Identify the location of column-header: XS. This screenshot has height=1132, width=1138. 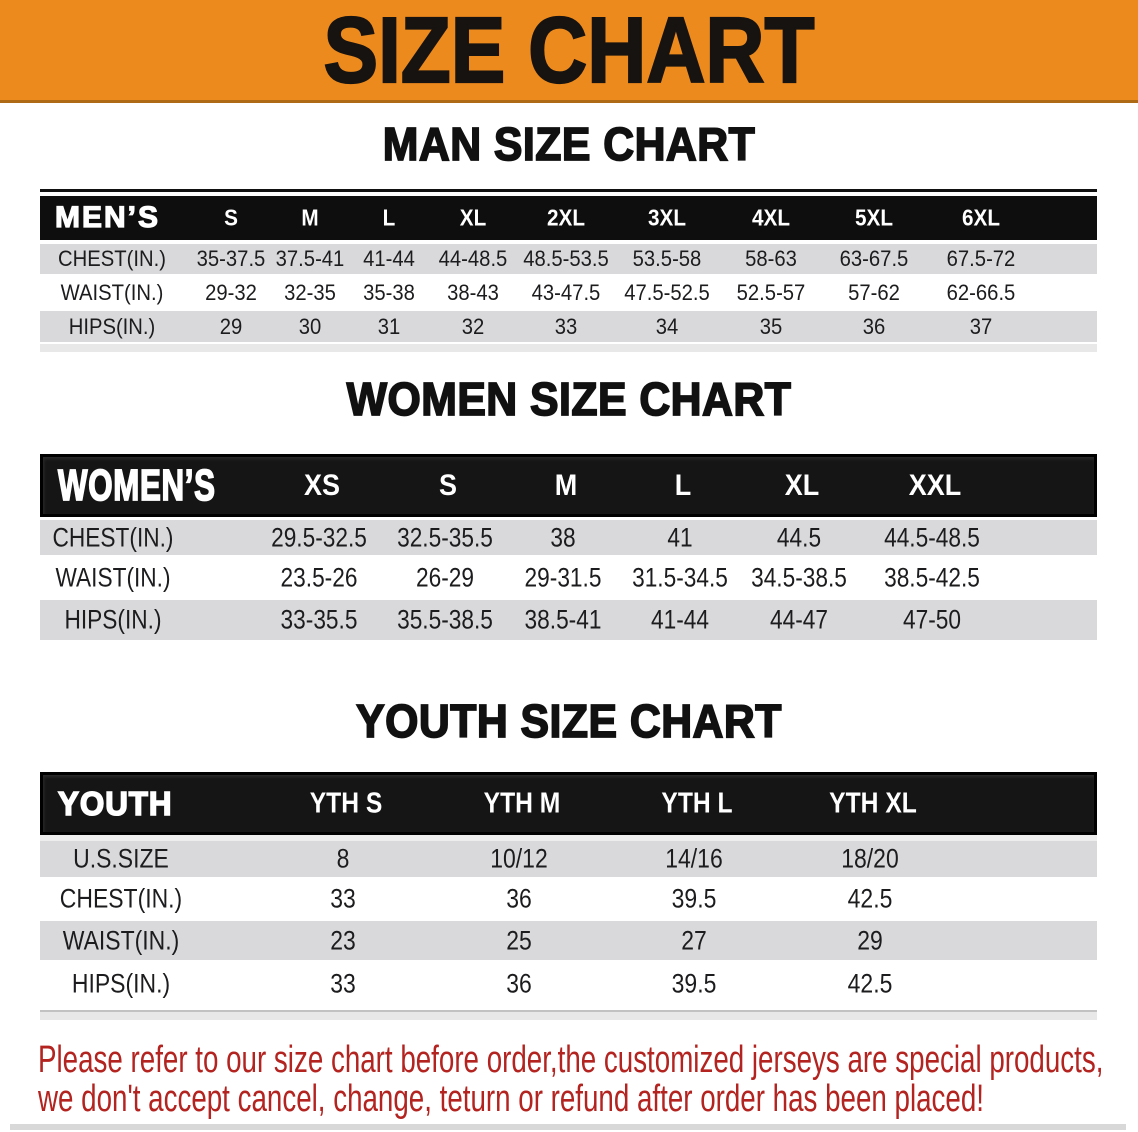
(322, 485).